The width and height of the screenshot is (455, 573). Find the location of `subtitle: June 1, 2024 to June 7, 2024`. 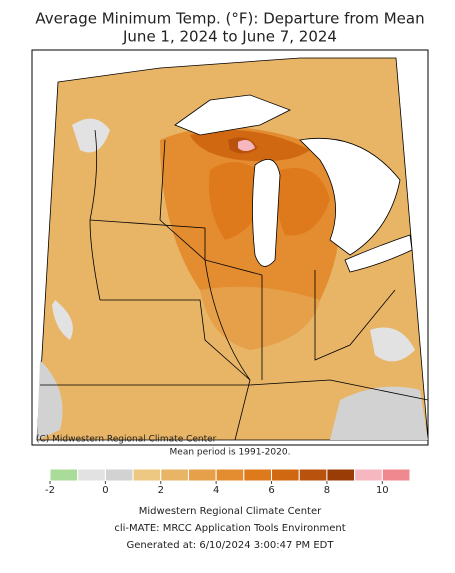

subtitle: June 1, 2024 to June 7, 2024 is located at coordinates (229, 37).